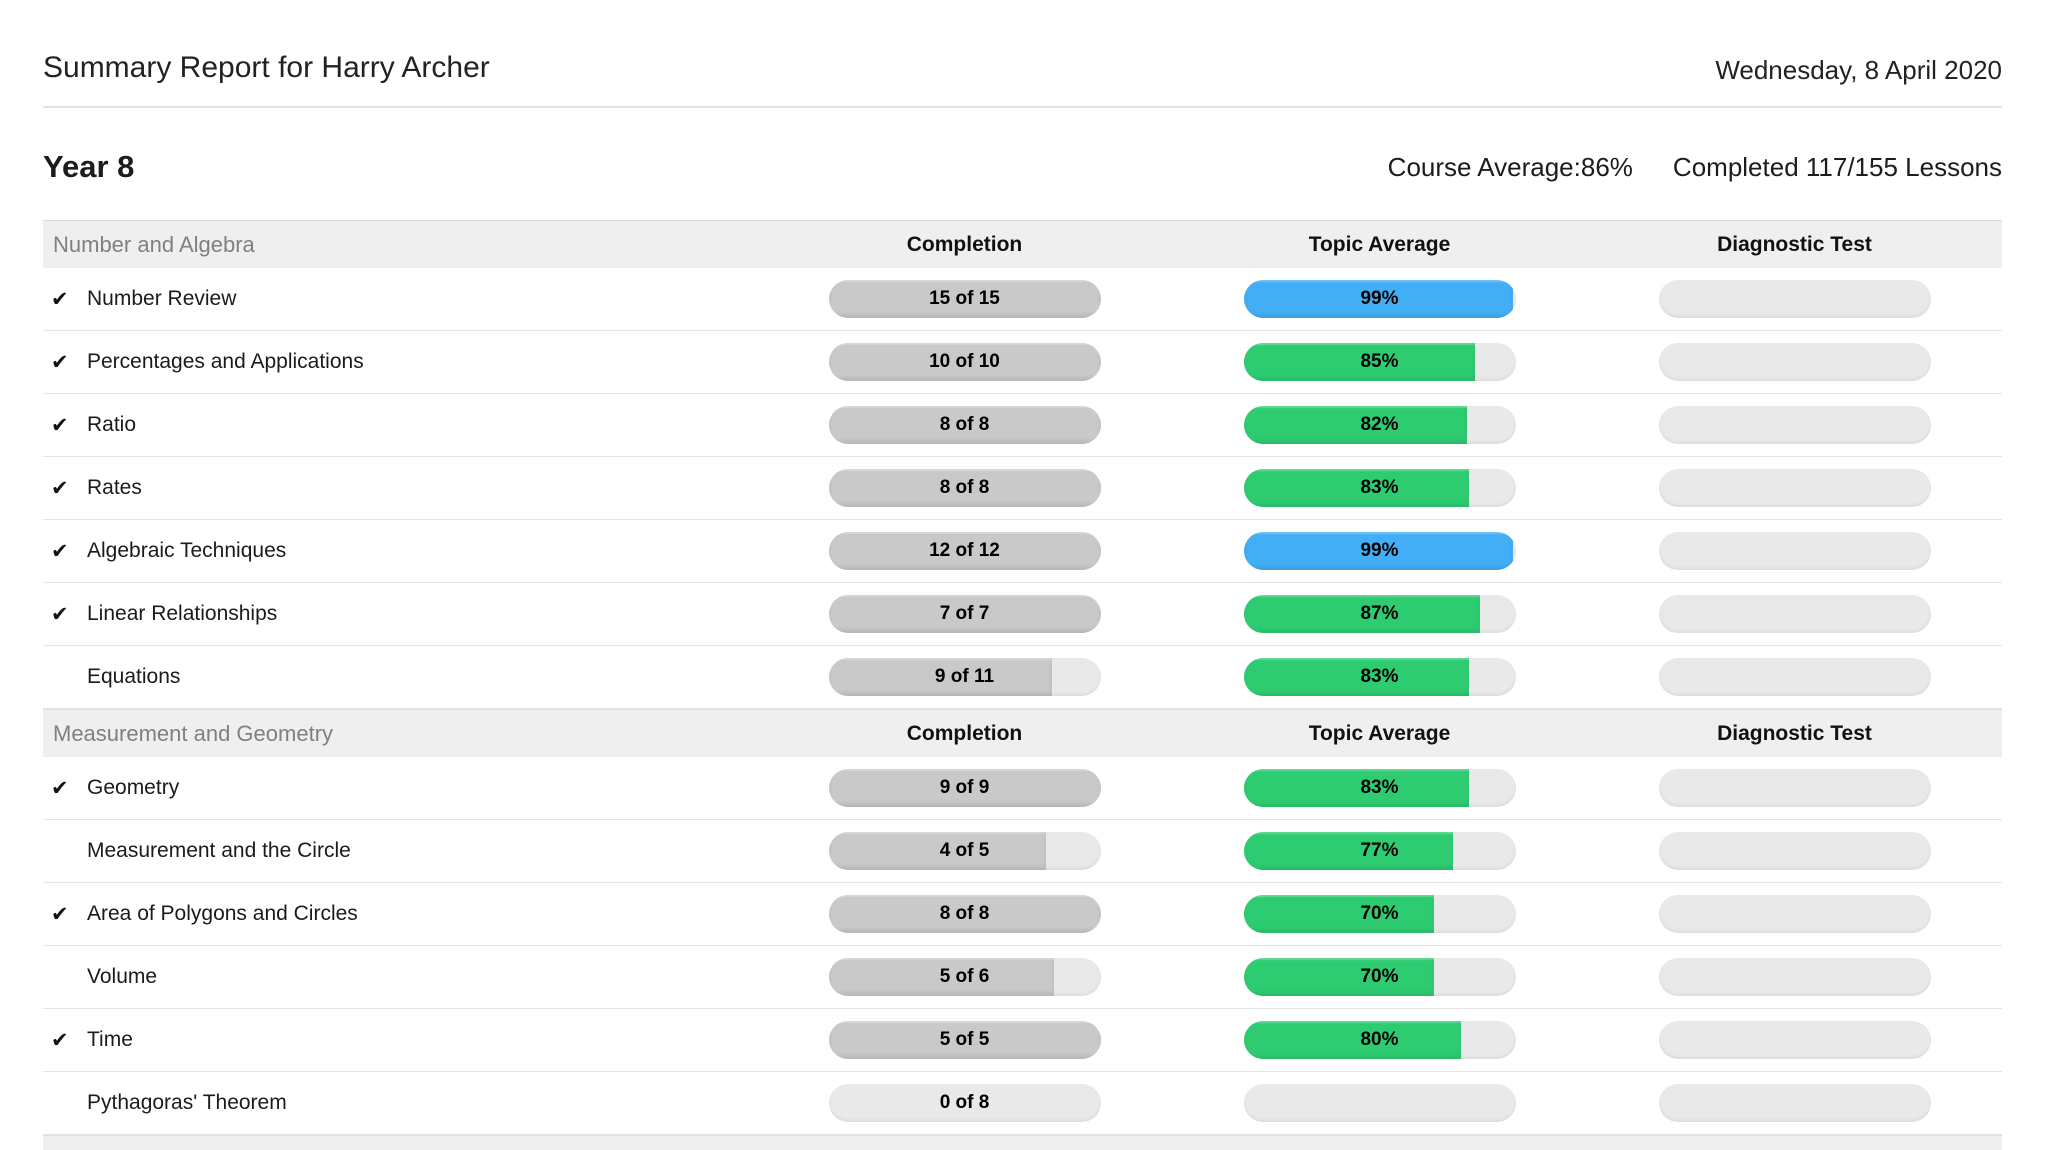 This screenshot has height=1150, width=2051. I want to click on topic-average-pill: 85%, so click(1379, 362).